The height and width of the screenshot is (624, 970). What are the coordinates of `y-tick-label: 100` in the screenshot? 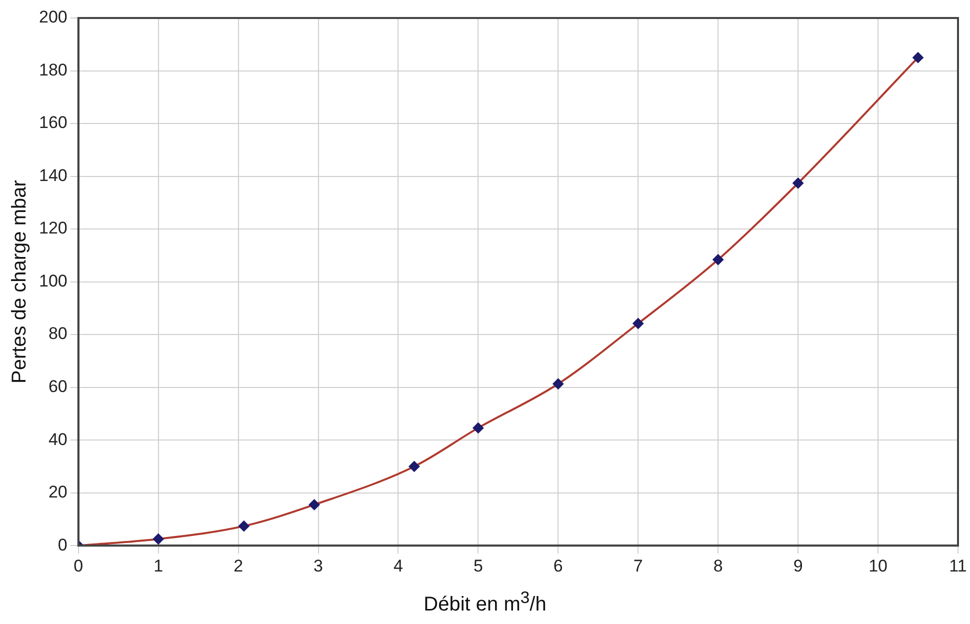 It's located at (53, 280).